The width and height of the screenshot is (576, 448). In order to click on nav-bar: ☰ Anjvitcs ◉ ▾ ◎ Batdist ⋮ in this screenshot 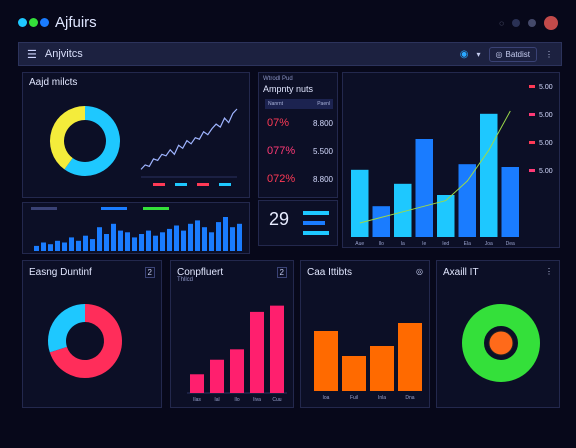, I will do `click(290, 54)`.